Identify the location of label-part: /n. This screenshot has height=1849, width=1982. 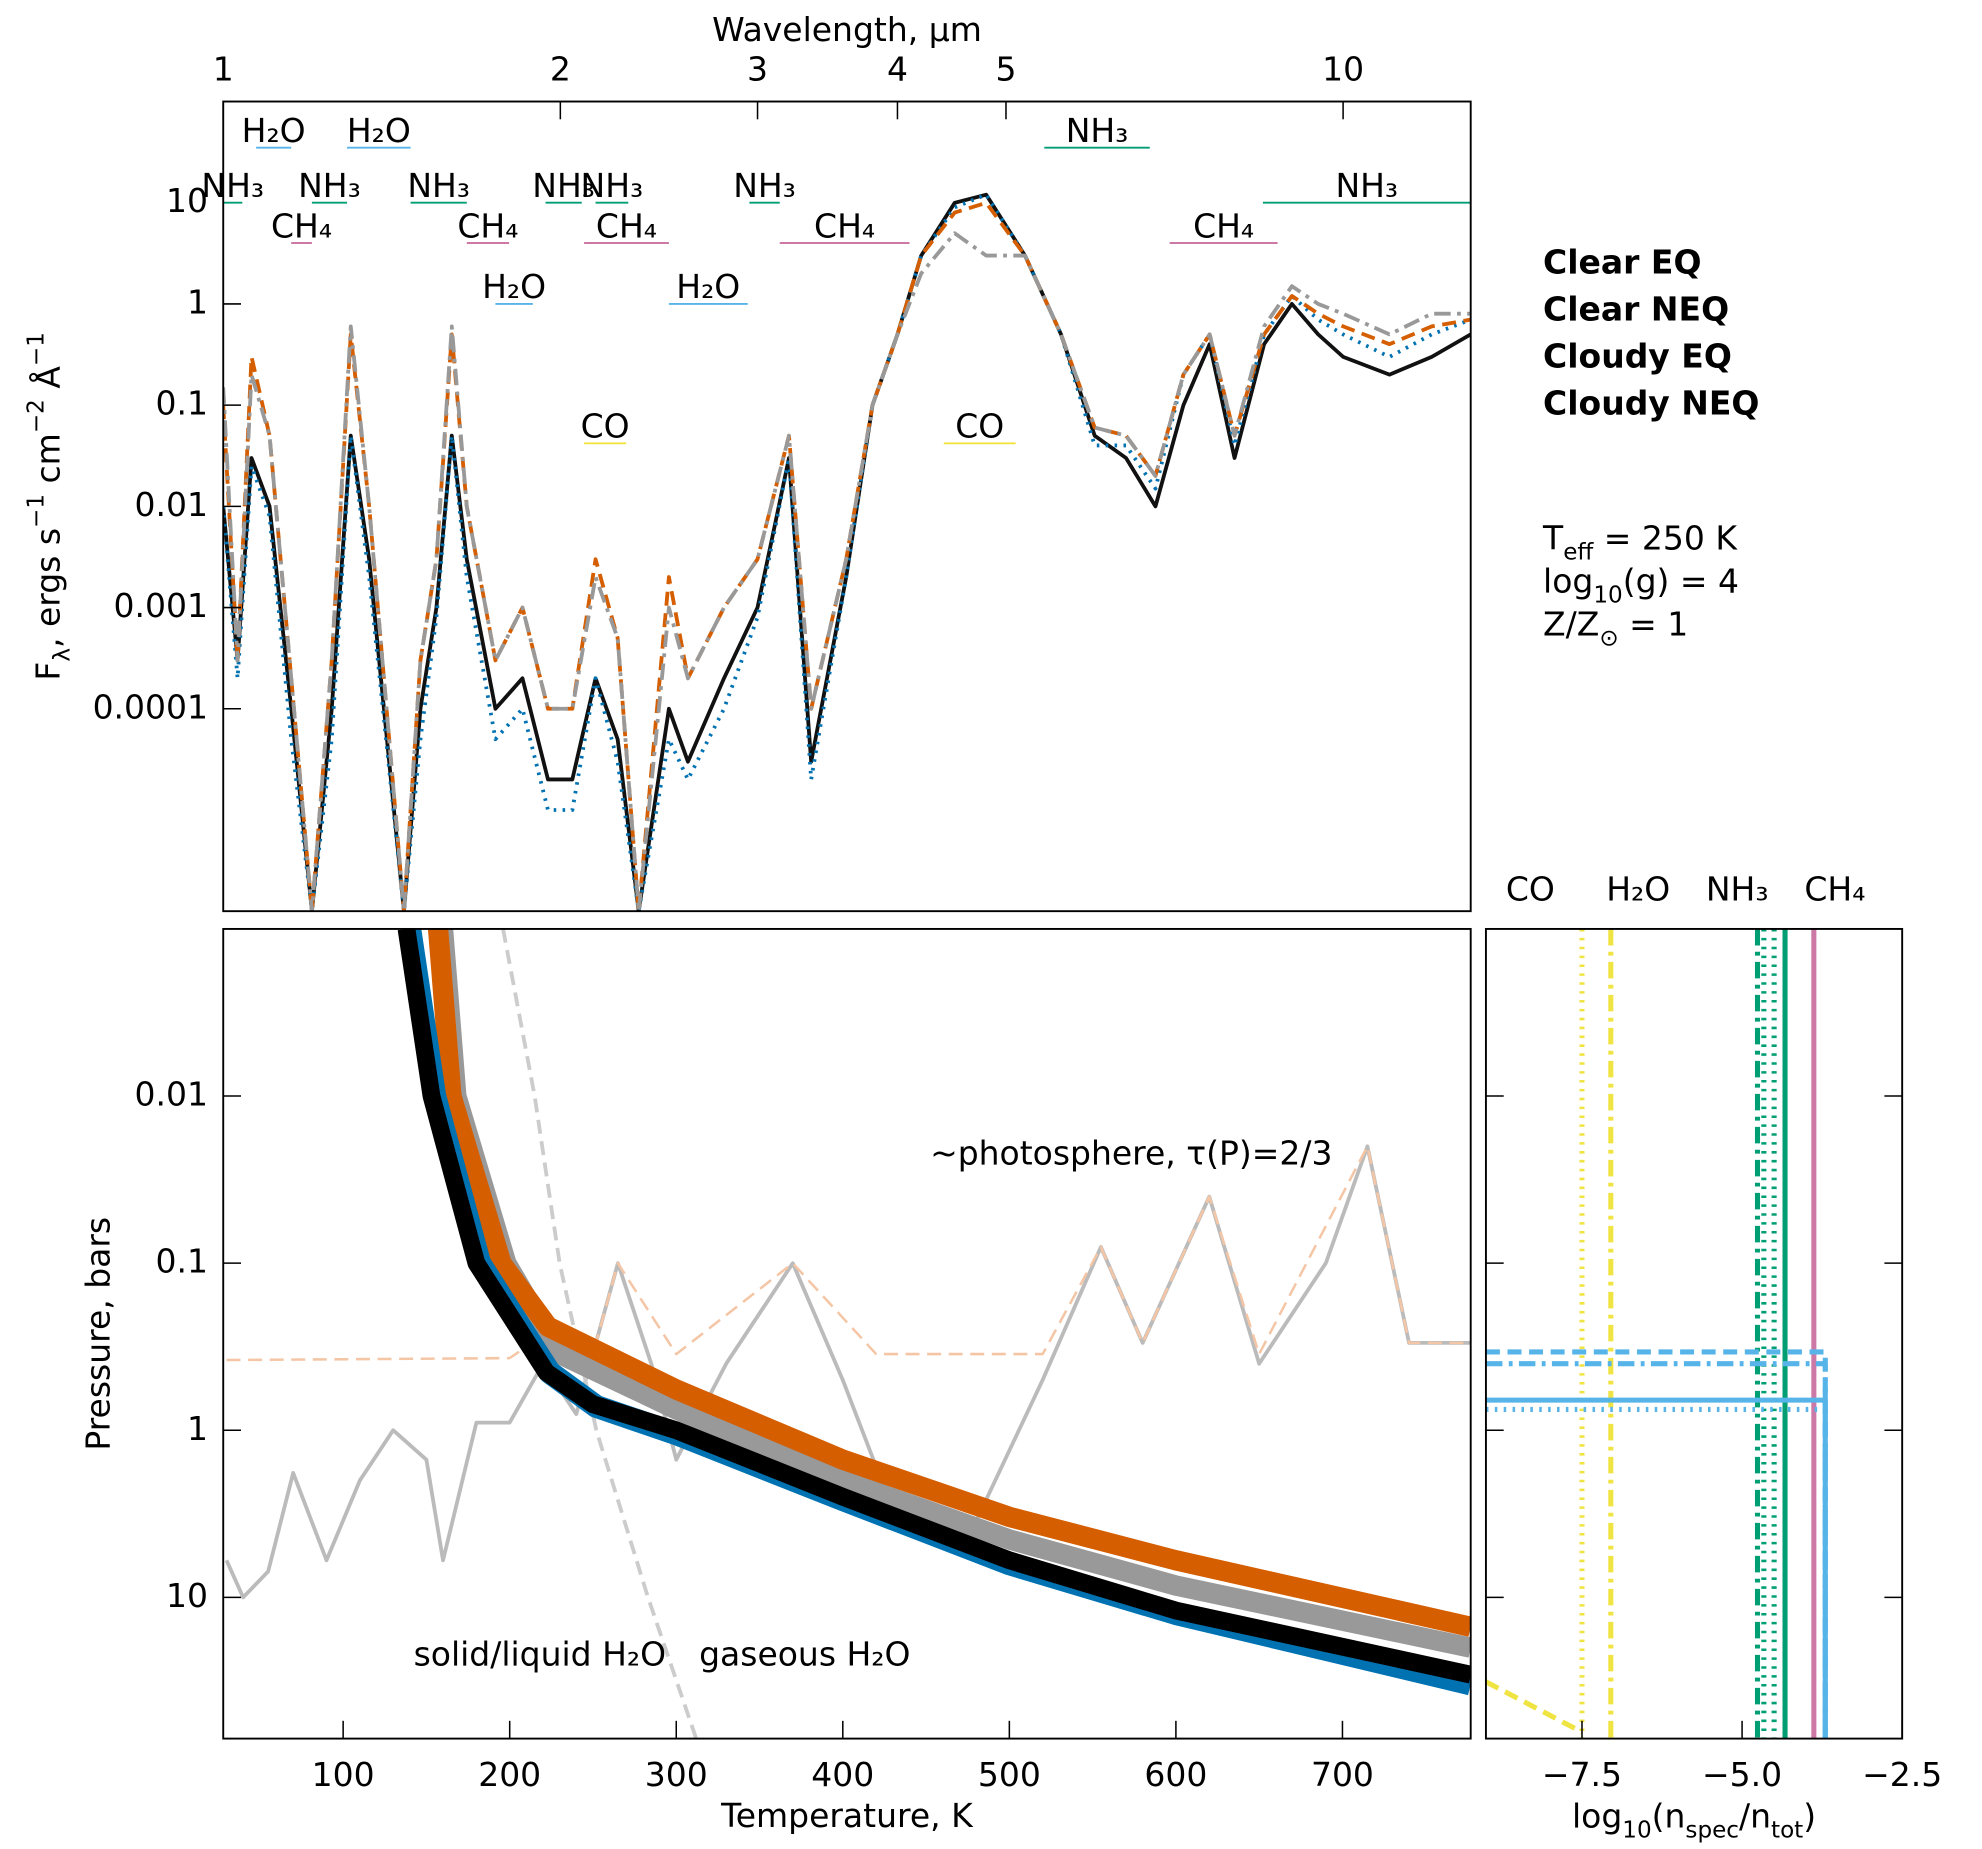
(1755, 1815).